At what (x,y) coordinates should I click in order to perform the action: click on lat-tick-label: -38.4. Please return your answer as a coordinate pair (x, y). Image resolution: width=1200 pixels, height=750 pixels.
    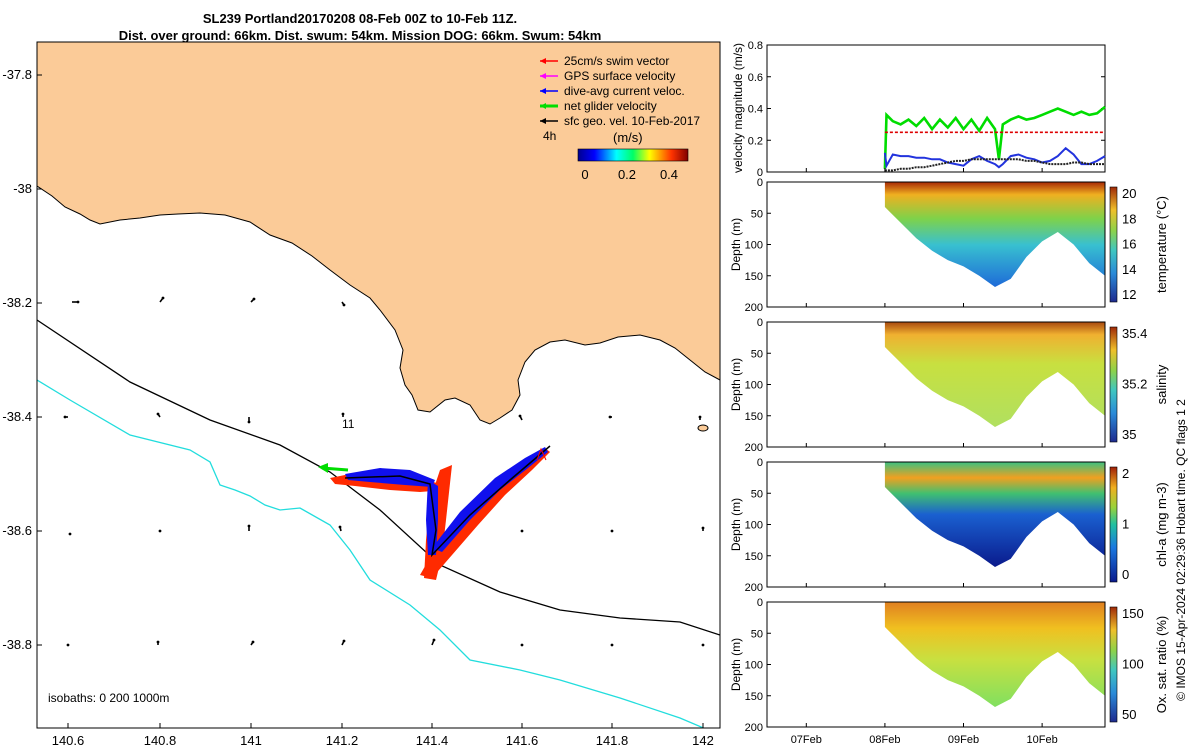
    Looking at the image, I should click on (17, 416).